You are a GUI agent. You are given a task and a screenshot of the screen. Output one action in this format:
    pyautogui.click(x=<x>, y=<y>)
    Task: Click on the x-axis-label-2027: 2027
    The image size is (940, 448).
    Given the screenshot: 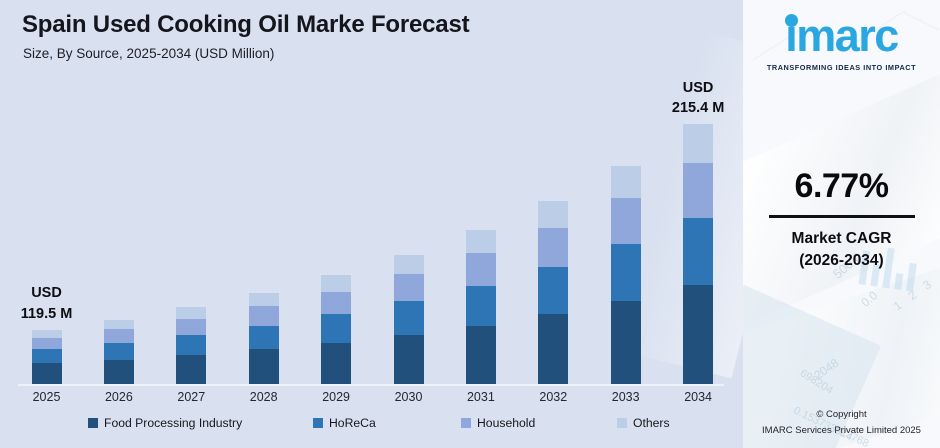 What is the action you would take?
    pyautogui.click(x=191, y=397)
    